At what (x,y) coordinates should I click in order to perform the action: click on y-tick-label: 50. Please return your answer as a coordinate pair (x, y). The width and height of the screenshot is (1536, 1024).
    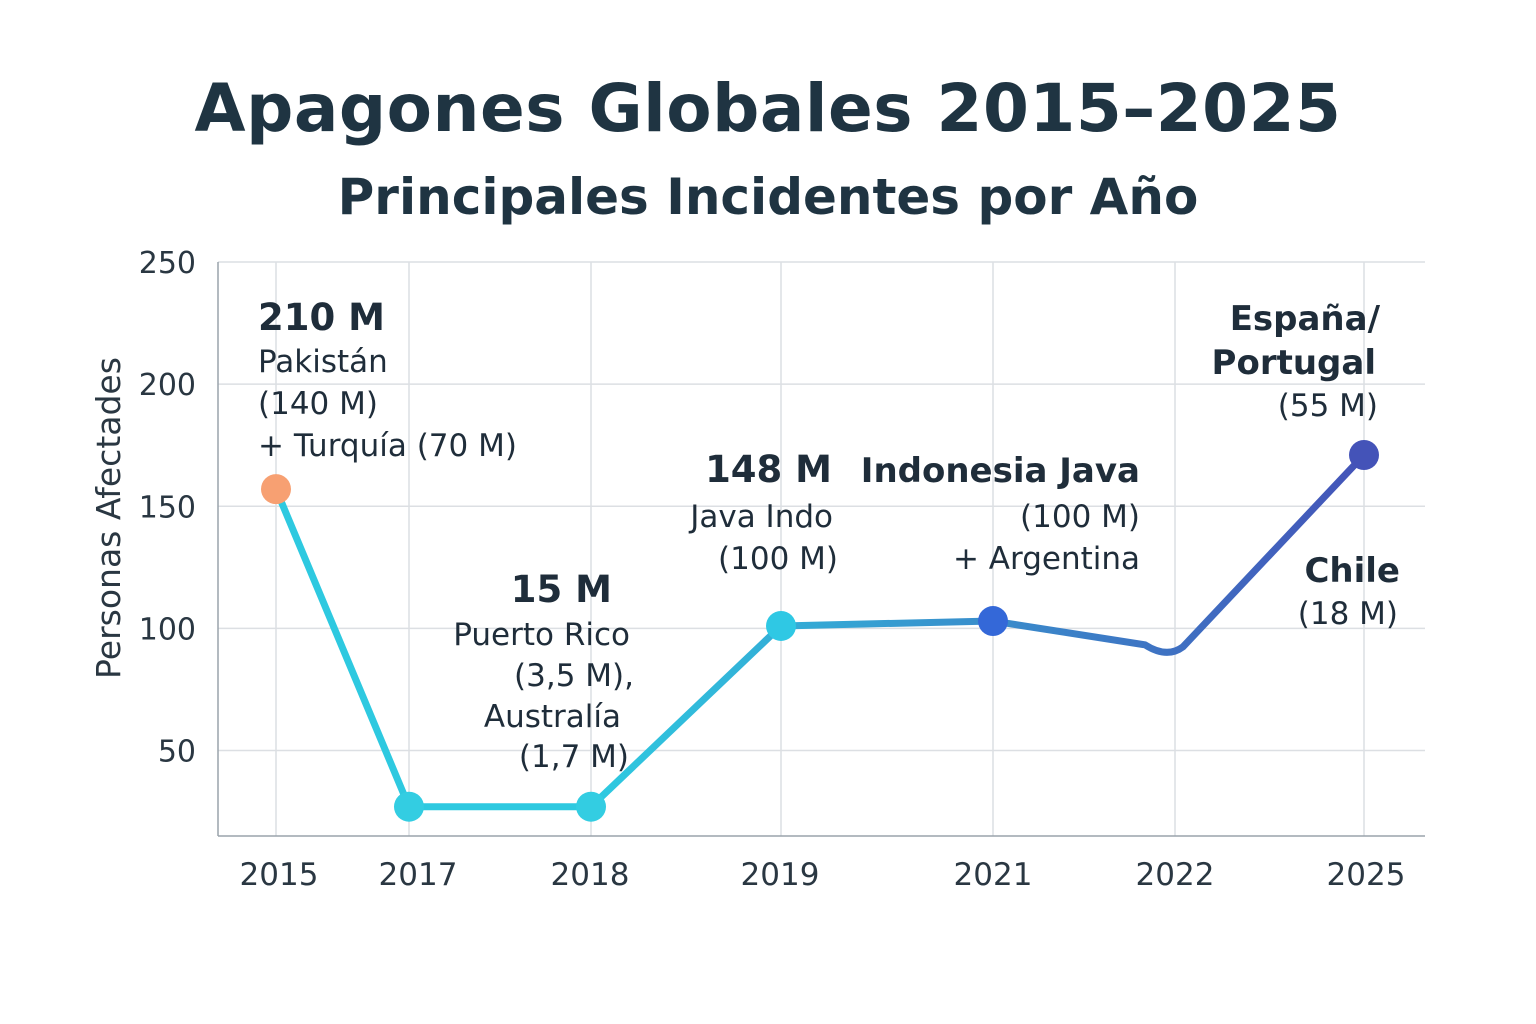
    Looking at the image, I should click on (177, 752).